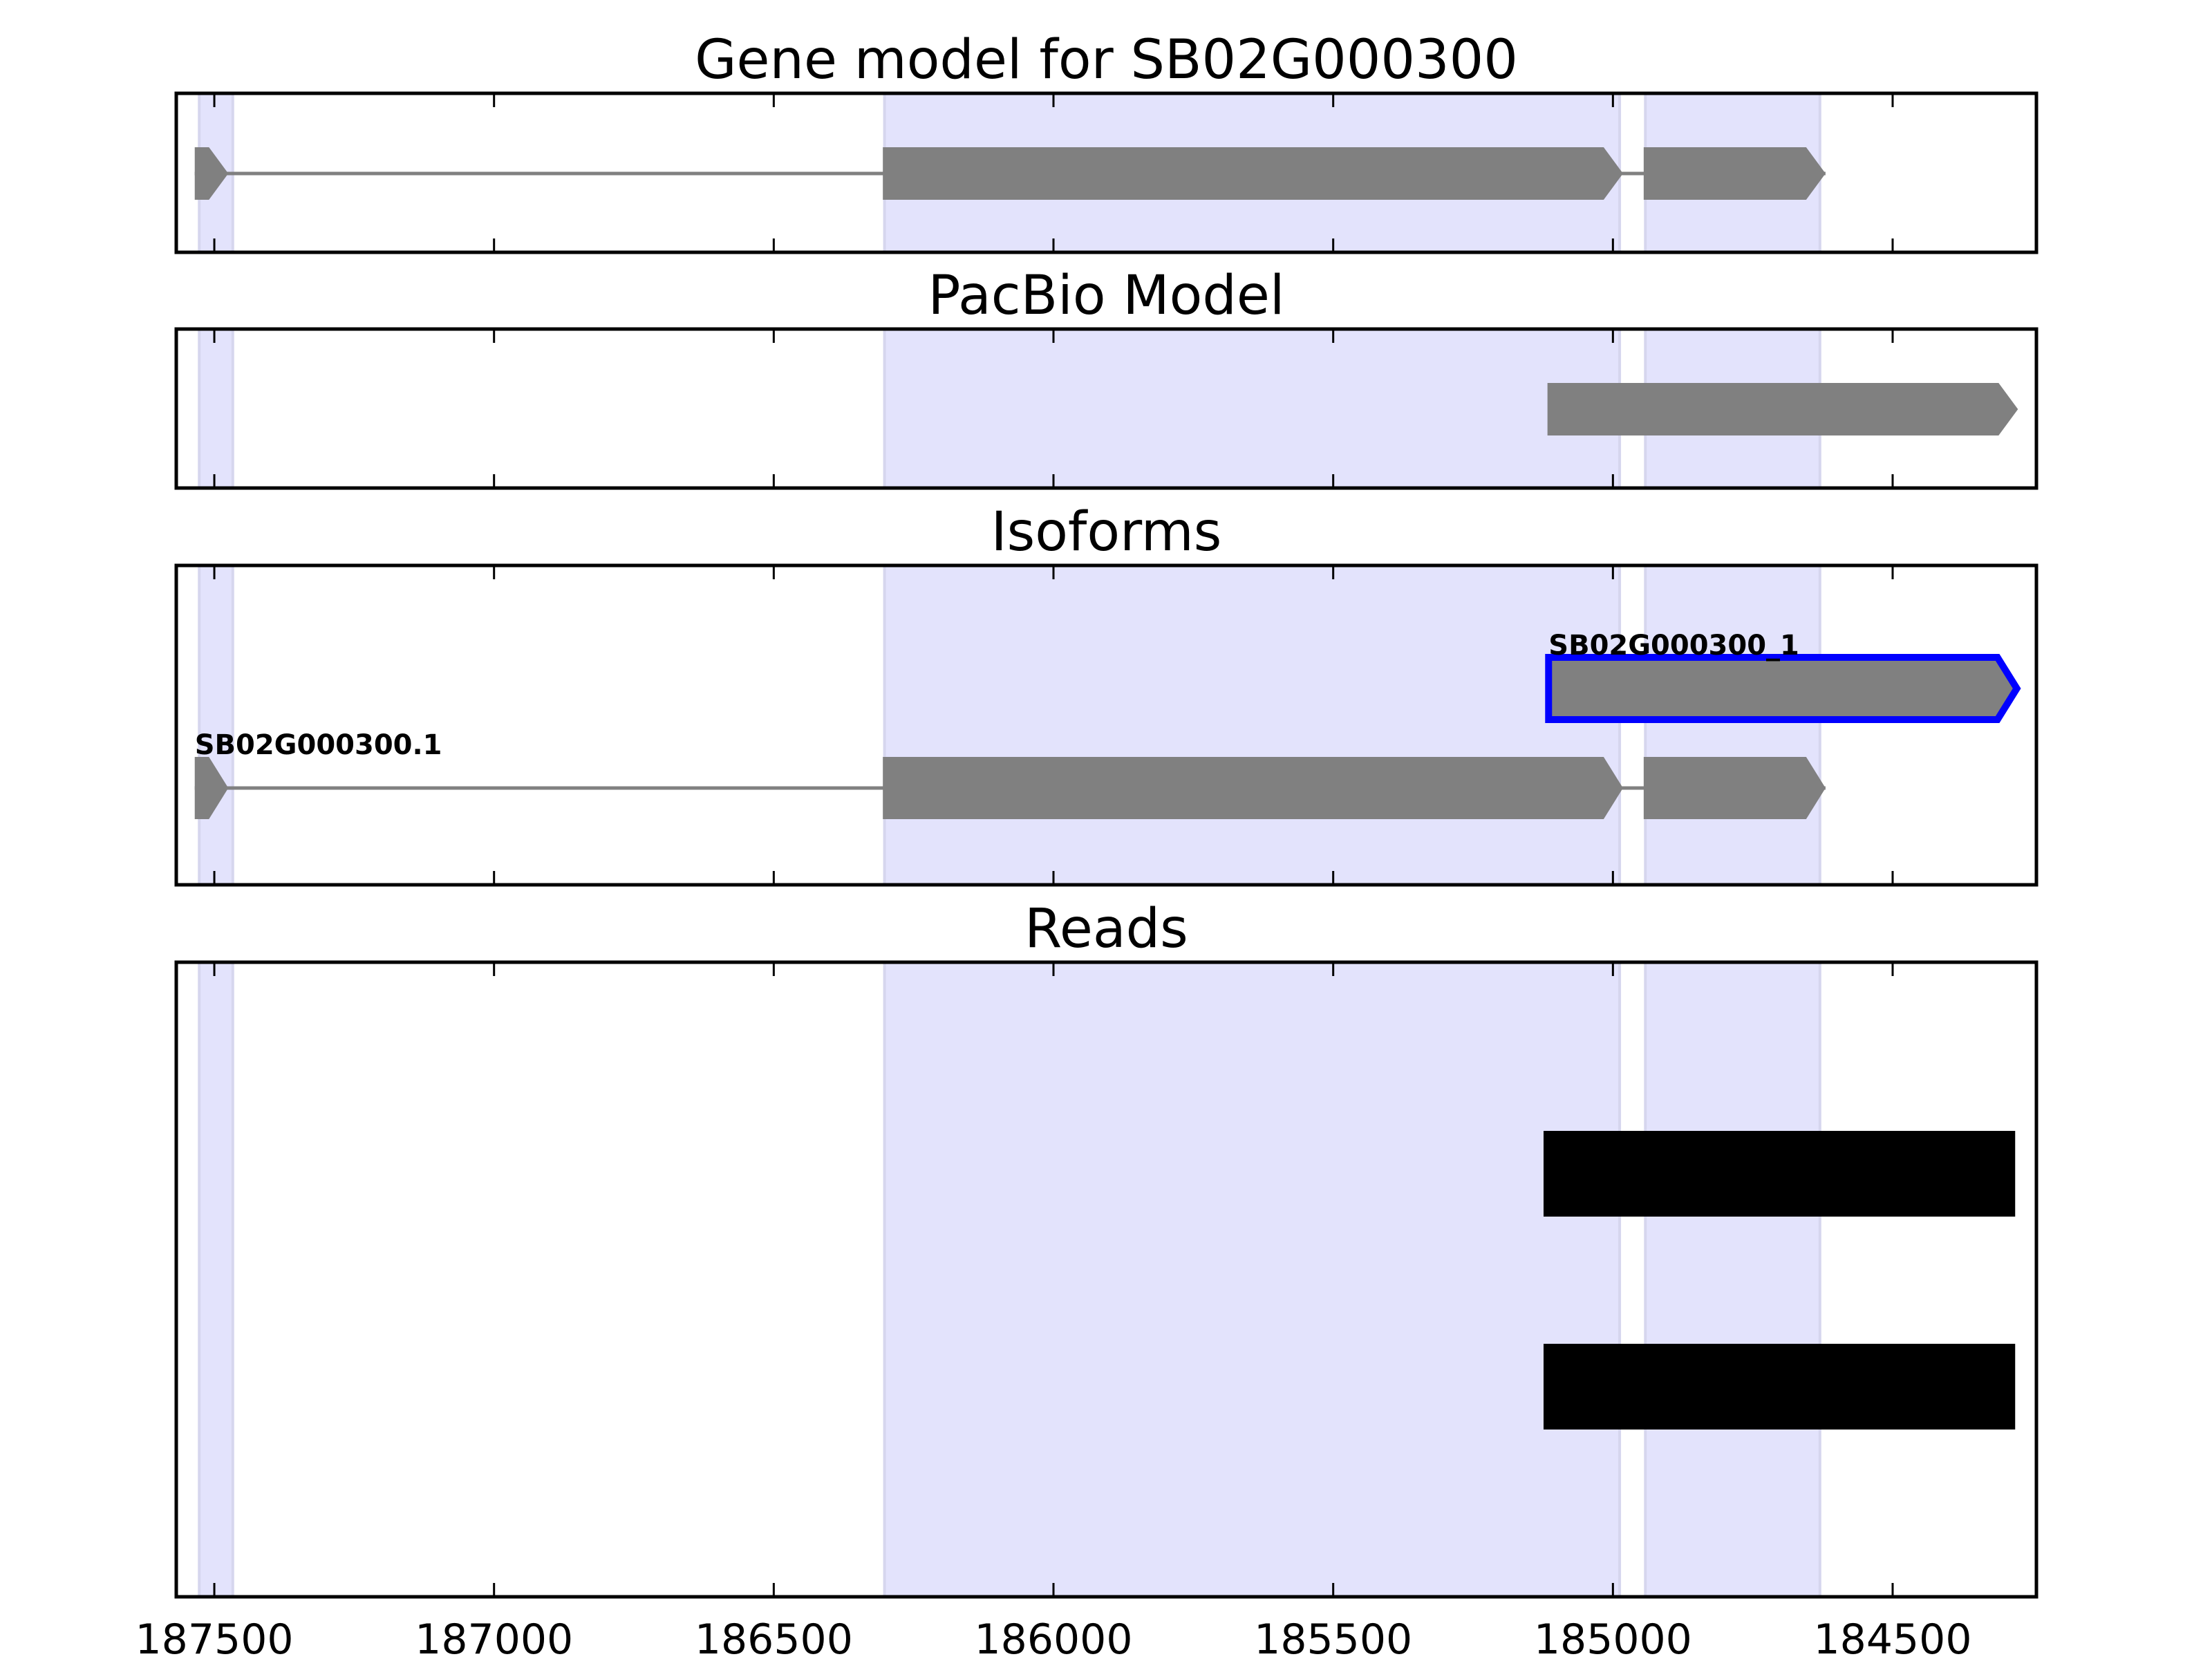 The height and width of the screenshot is (1659, 2212). What do you see at coordinates (1106, 532) in the screenshot?
I see `panel-title: Isoforms` at bounding box center [1106, 532].